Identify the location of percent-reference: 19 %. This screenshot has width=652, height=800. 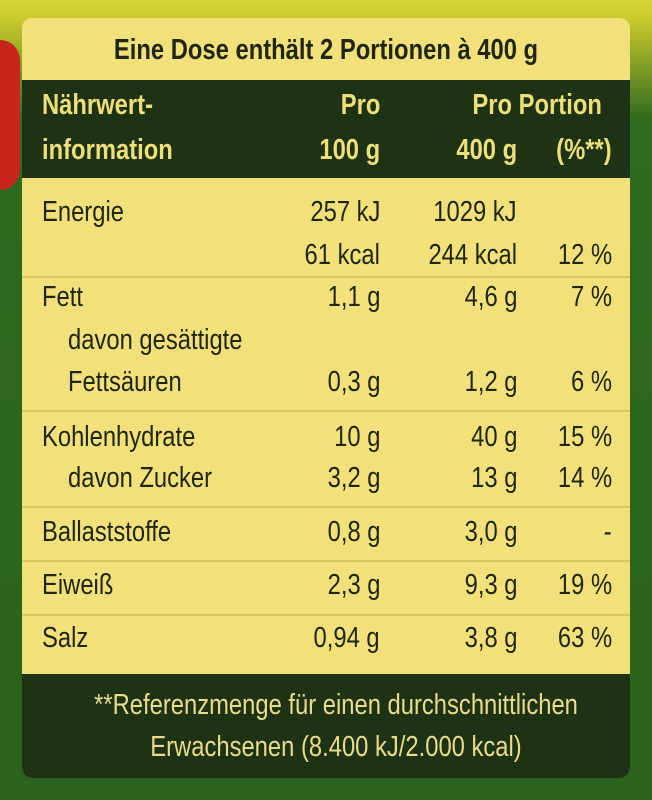
(584, 585).